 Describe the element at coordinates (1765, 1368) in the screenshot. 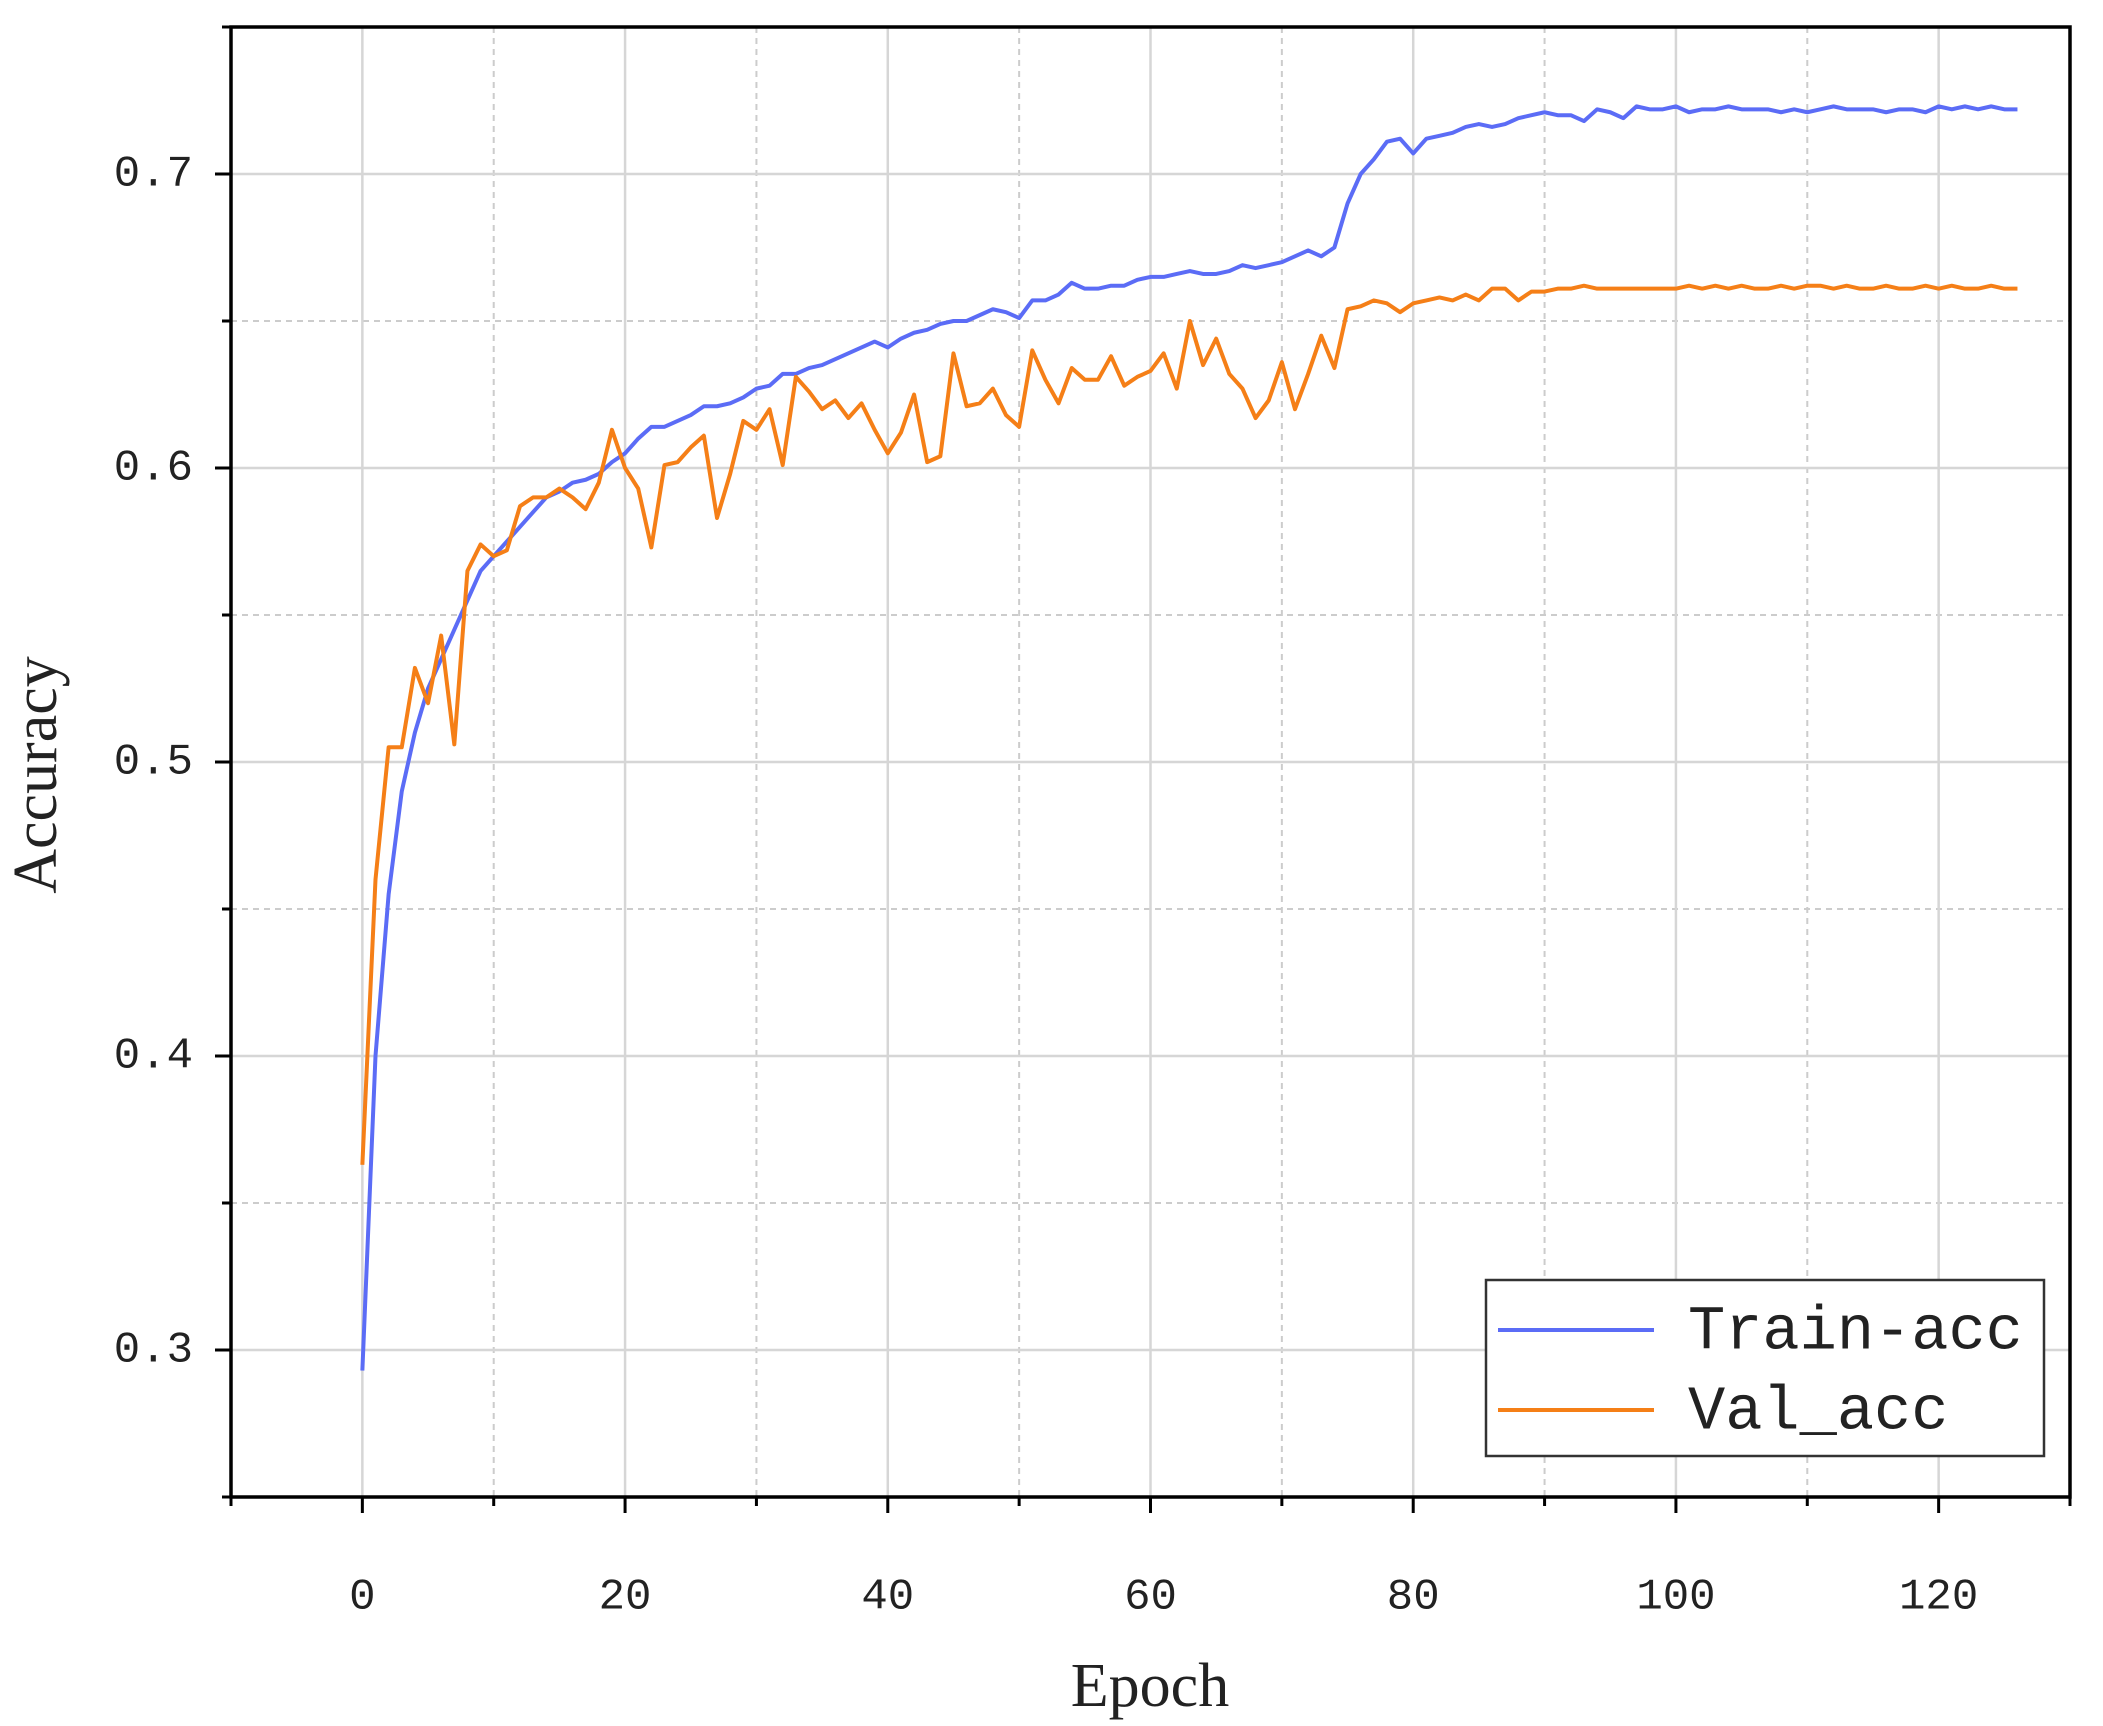

I see `legend-box` at that location.